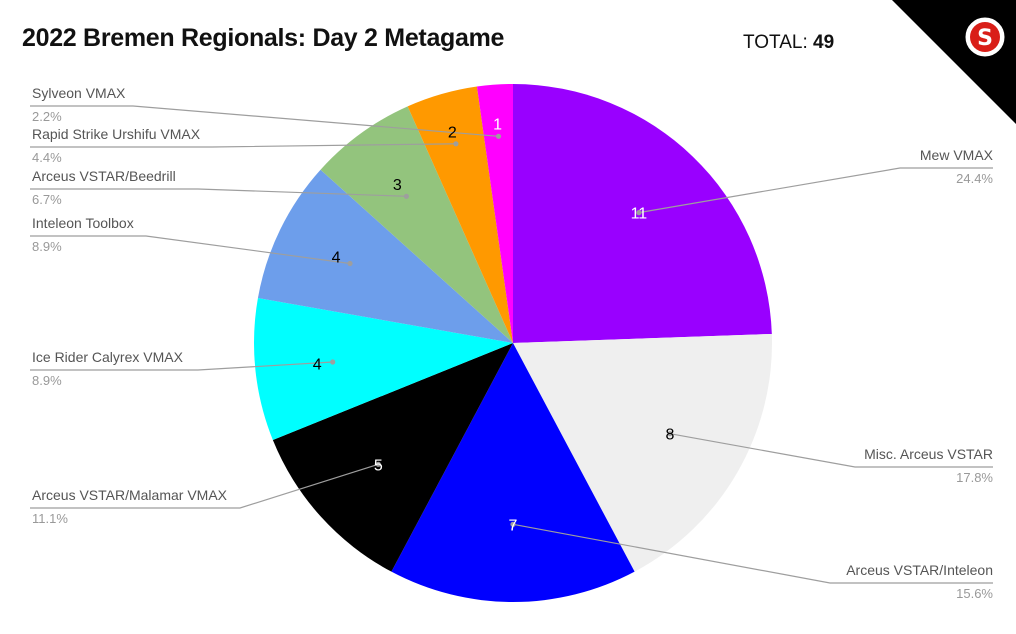 This screenshot has width=1016, height=634. Describe the element at coordinates (406, 196) in the screenshot. I see `leader-dot-arceus-vstar-beedrill` at that location.